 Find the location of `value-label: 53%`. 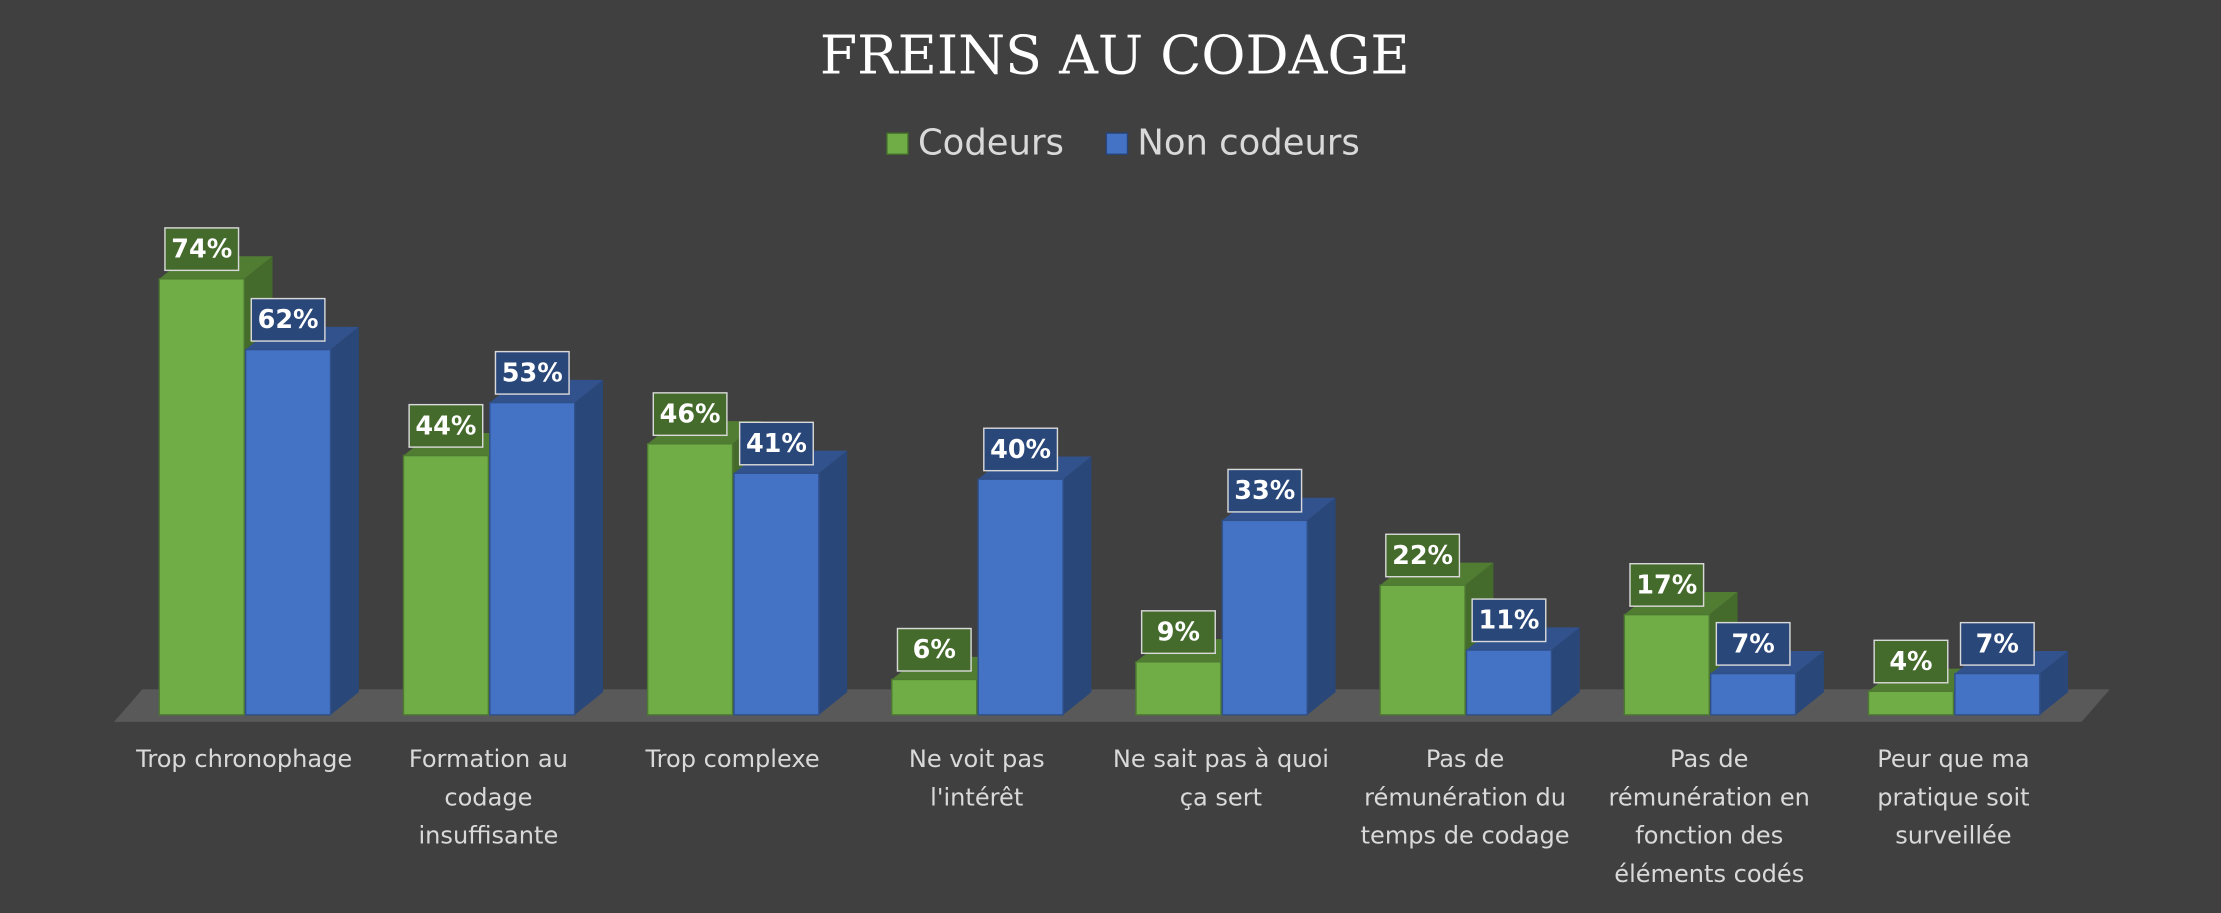

value-label: 53% is located at coordinates (532, 373).